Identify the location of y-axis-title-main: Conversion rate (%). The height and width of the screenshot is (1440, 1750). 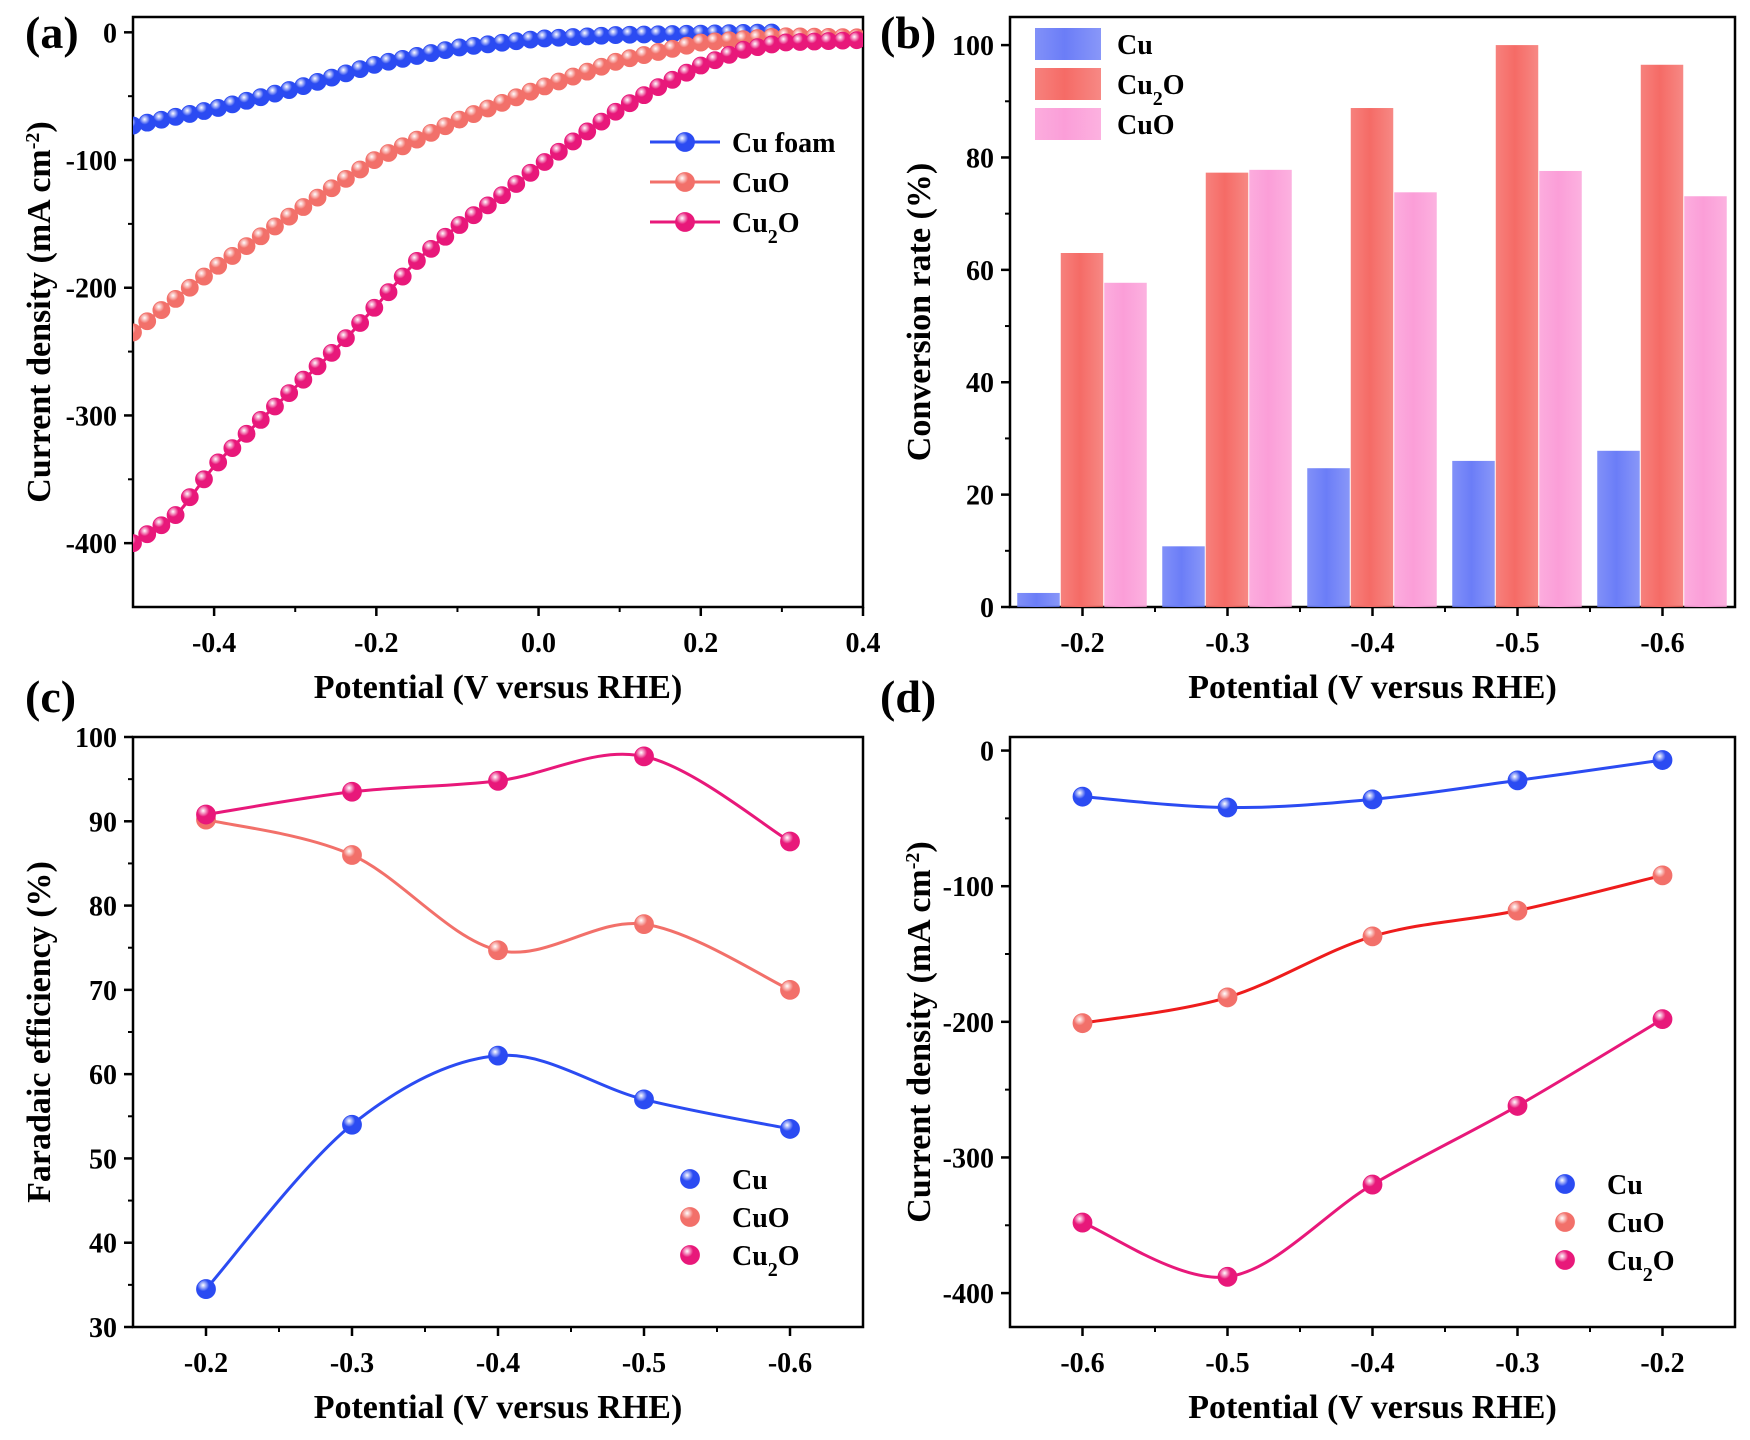
(919, 312).